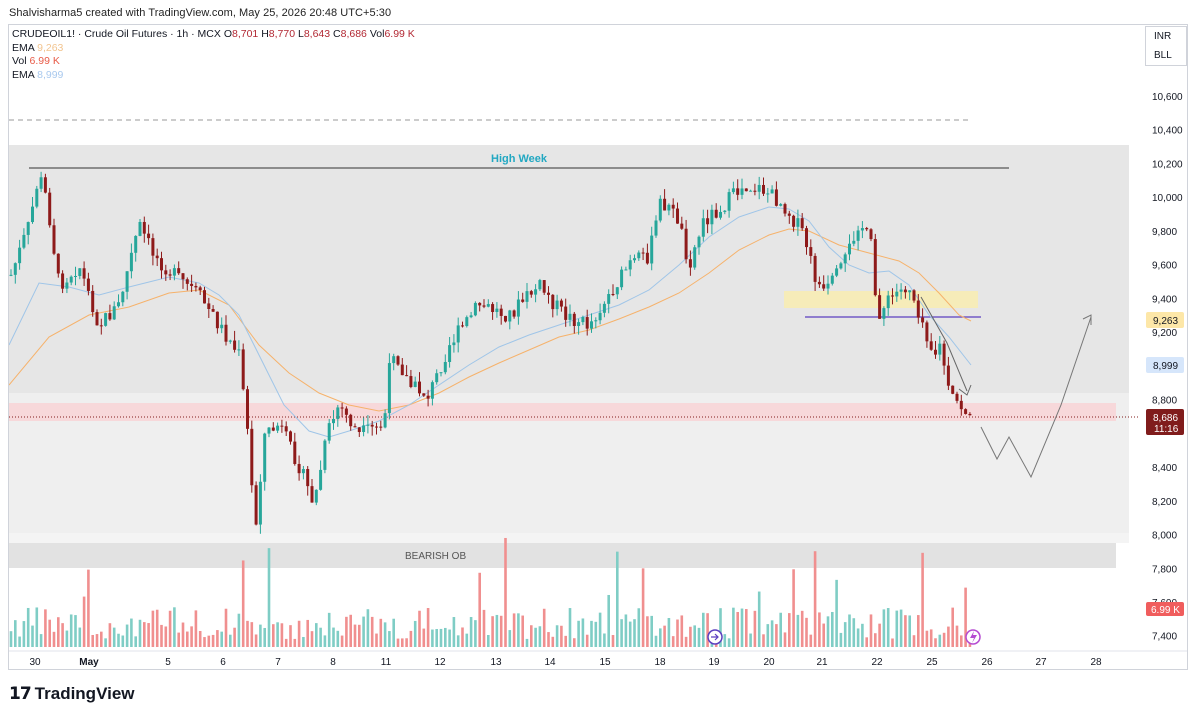  Describe the element at coordinates (1165, 366) in the screenshot. I see `ema-fast-badge-text: 8,999` at that location.